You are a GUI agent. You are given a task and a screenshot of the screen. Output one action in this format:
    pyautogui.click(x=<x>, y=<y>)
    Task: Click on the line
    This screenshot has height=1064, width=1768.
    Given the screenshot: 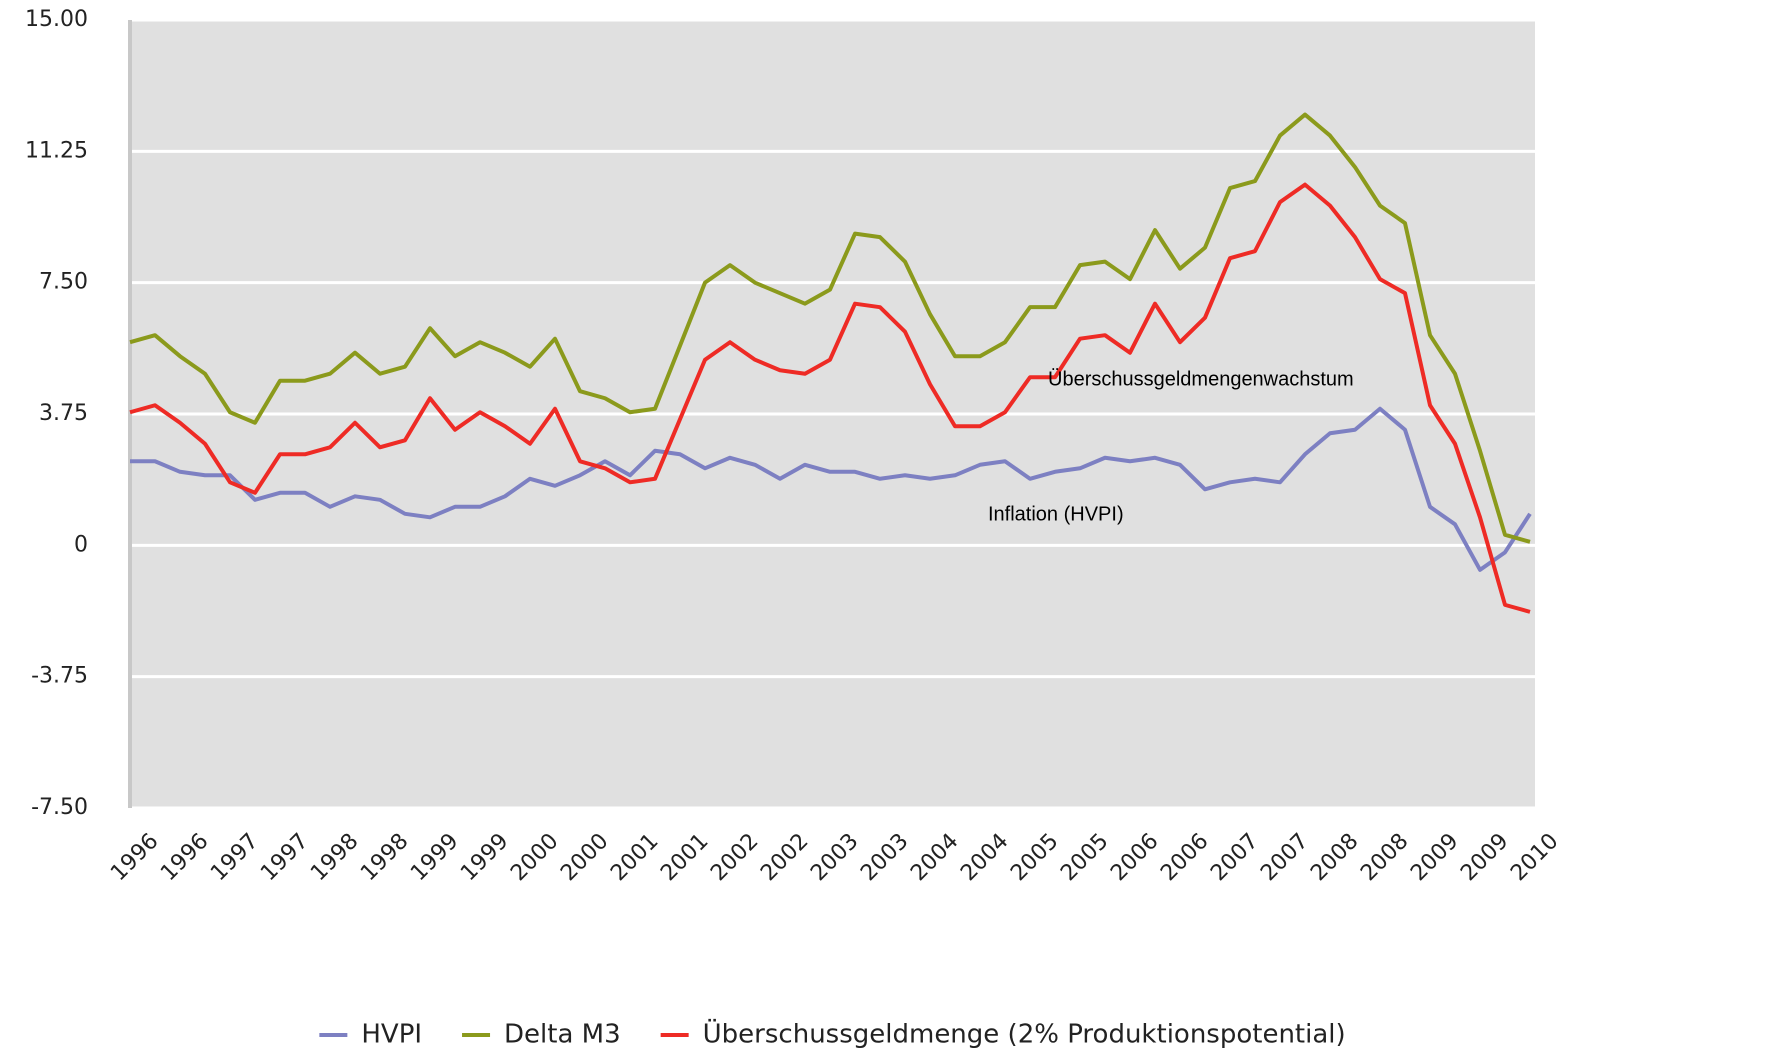 What is the action you would take?
    pyautogui.click(x=831, y=489)
    